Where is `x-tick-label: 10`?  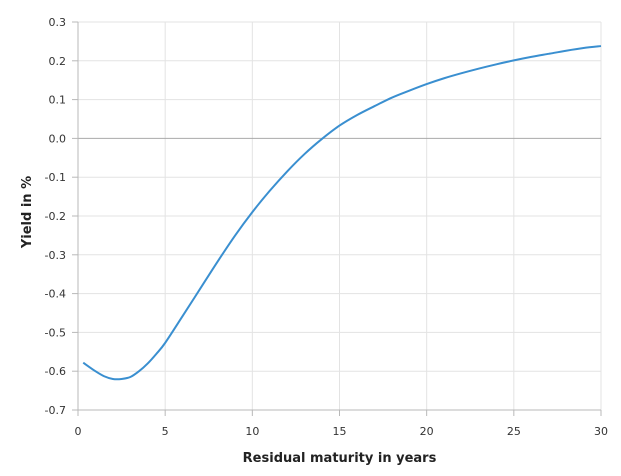
x-tick-label: 10 is located at coordinates (252, 431).